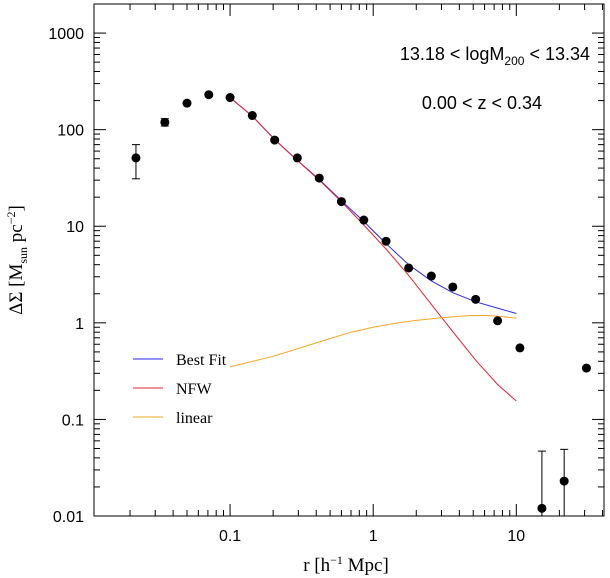  I want to click on x-tick-label: 1, so click(373, 536).